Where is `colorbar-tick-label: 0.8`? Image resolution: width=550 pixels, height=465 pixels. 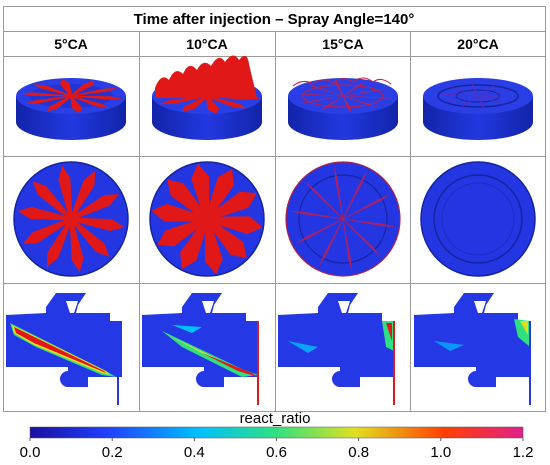 colorbar-tick-label: 0.8 is located at coordinates (358, 452).